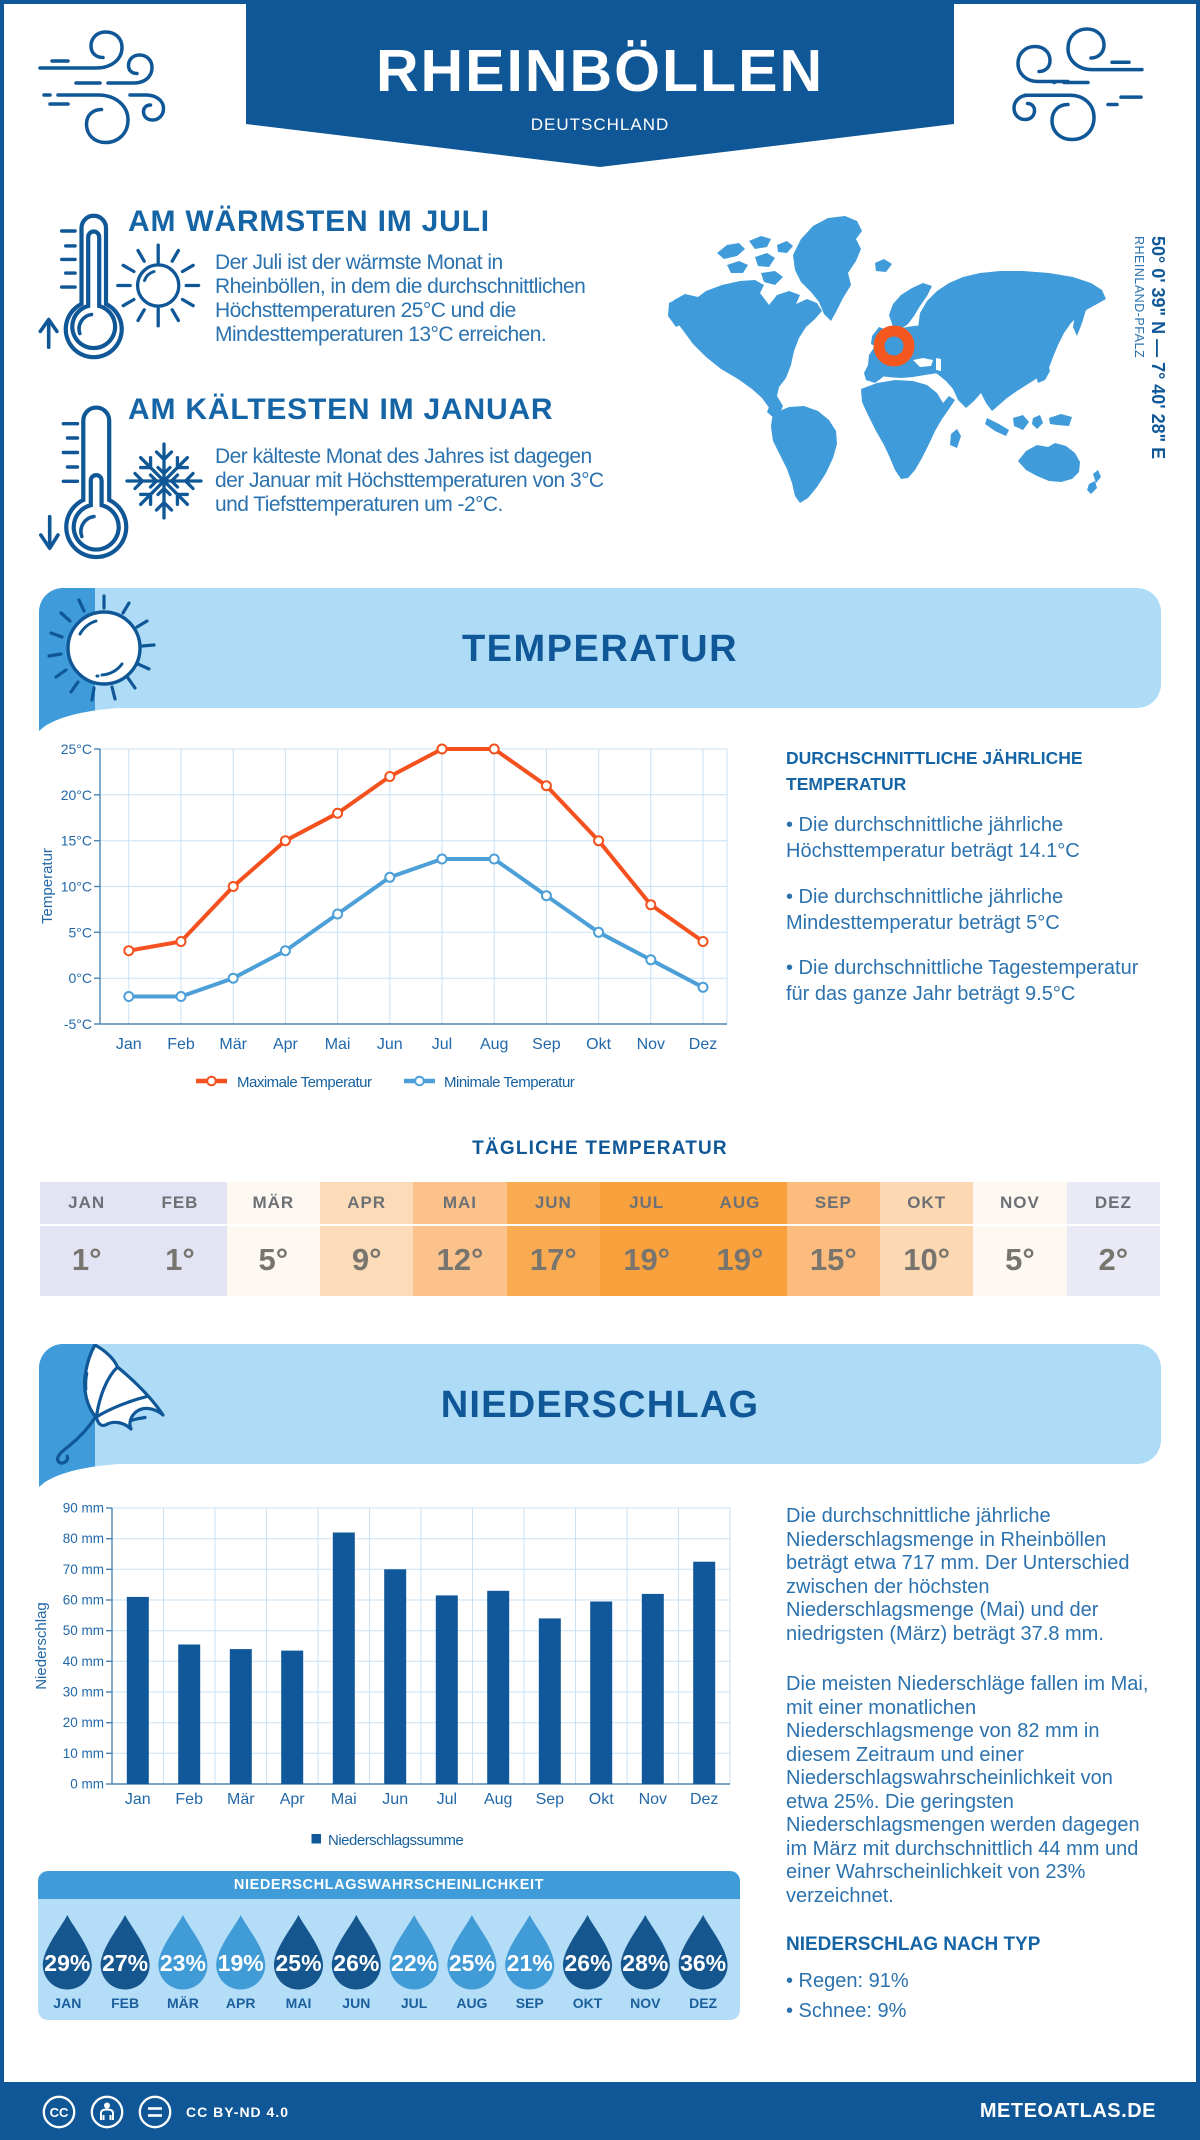 The width and height of the screenshot is (1200, 2140). I want to click on svg-text: 90 mm, so click(83, 1508).